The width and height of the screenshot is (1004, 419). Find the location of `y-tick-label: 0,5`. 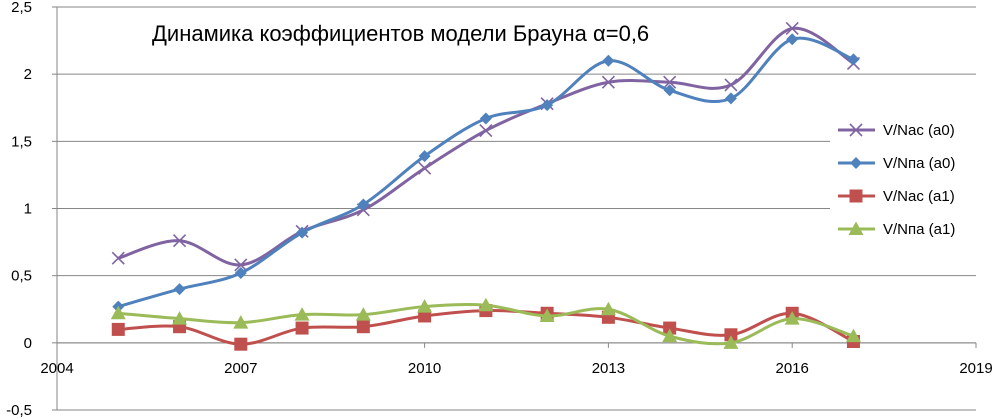

y-tick-label: 0,5 is located at coordinates (21, 276).